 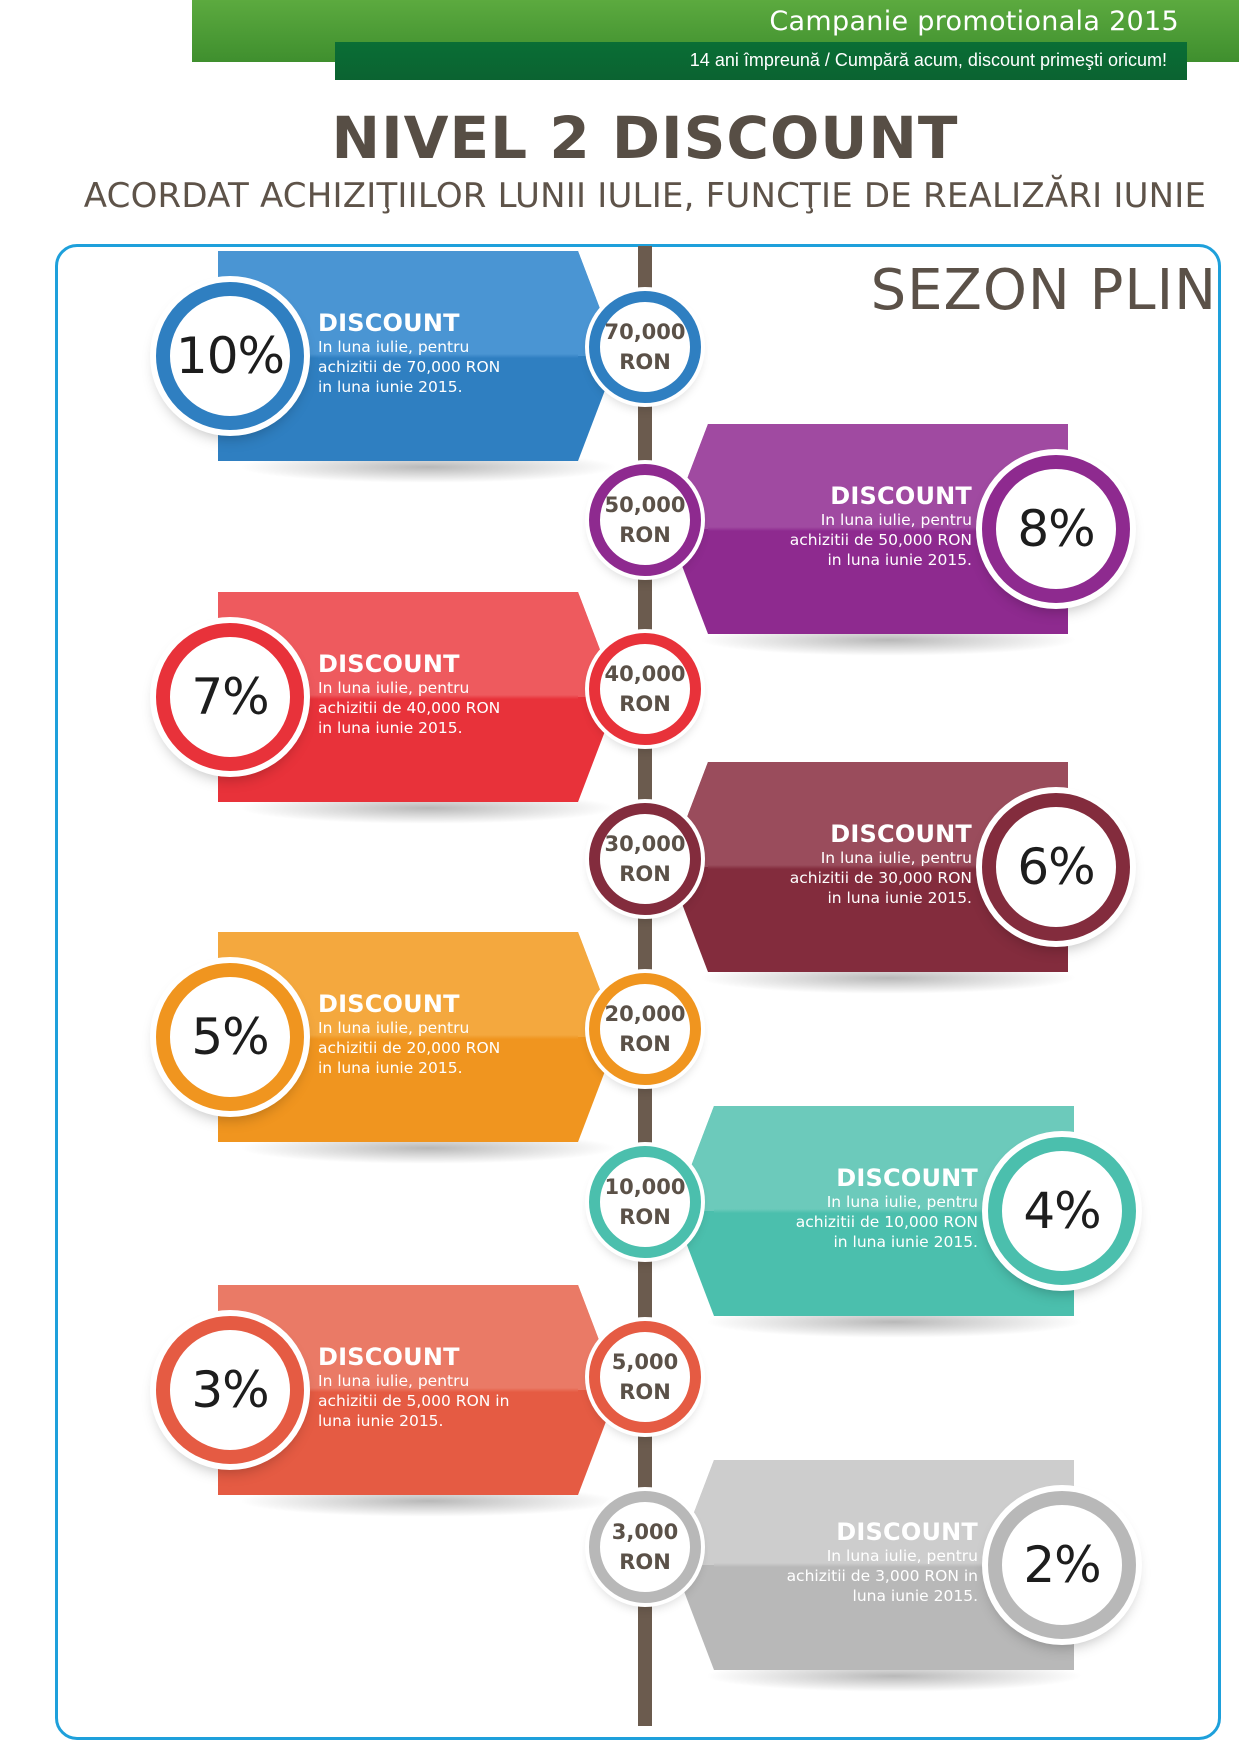 I want to click on percent-badge: 8%, so click(x=1056, y=529).